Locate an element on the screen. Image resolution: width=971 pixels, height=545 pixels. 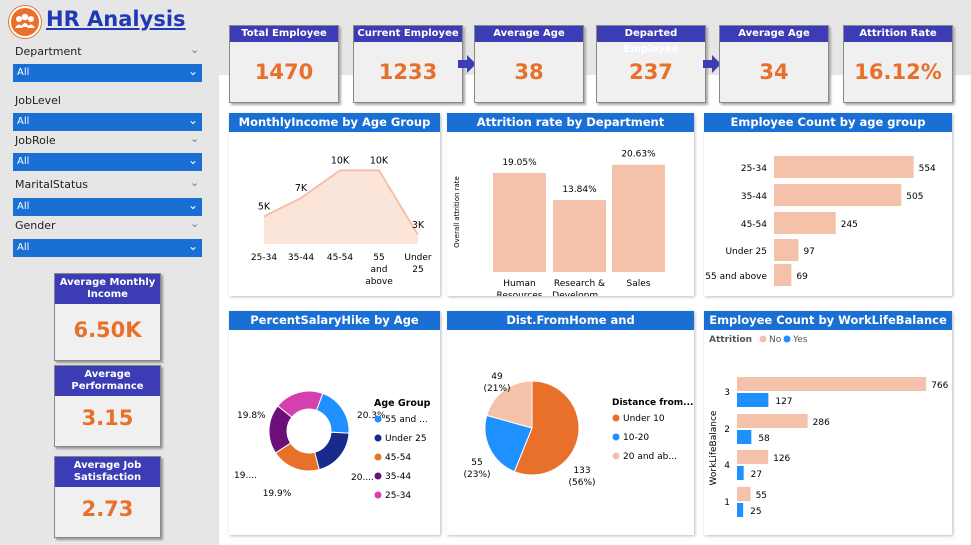
department-select: All ⌄ is located at coordinates (107, 73).